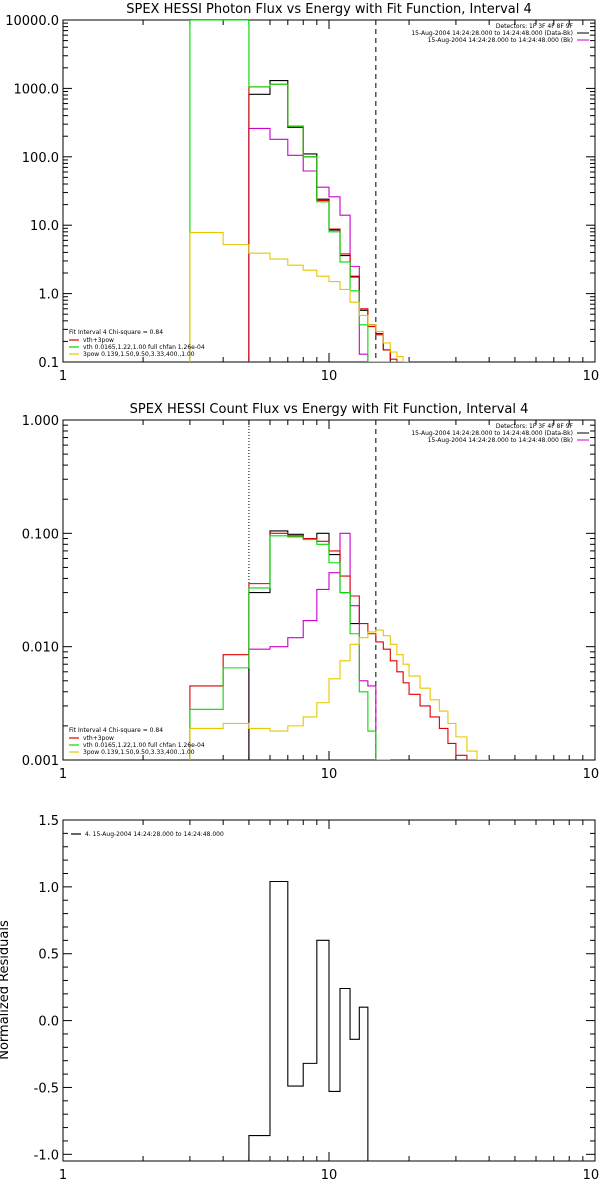  I want to click on residuals-y-tick-label: -0.5, so click(46, 1088).